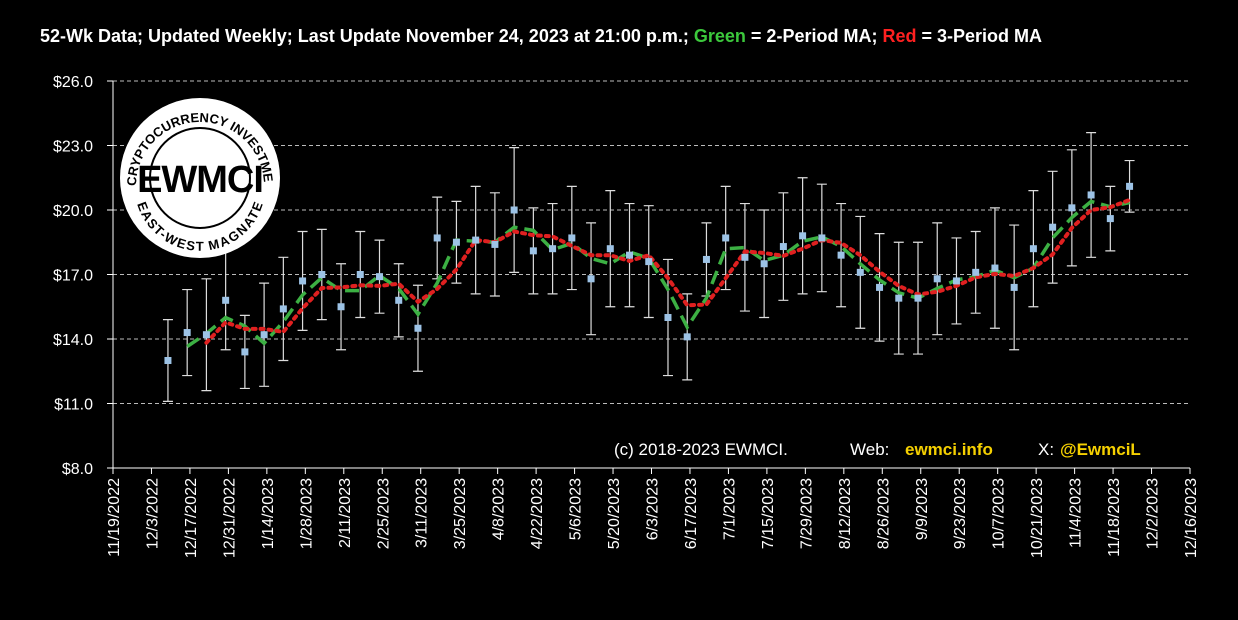  What do you see at coordinates (73, 405) in the screenshot?
I see `y-tick-label: $11.0` at bounding box center [73, 405].